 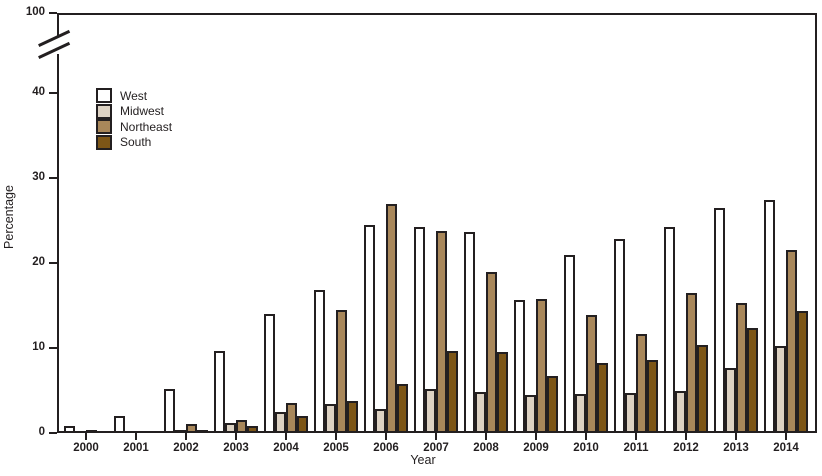 I want to click on bar-west-2002, so click(x=169, y=410).